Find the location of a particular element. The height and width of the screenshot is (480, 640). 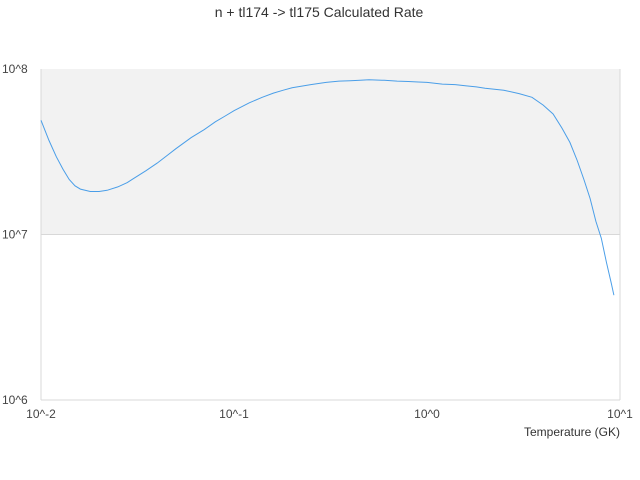

y-tick-label: 10^6 is located at coordinates (15, 400).